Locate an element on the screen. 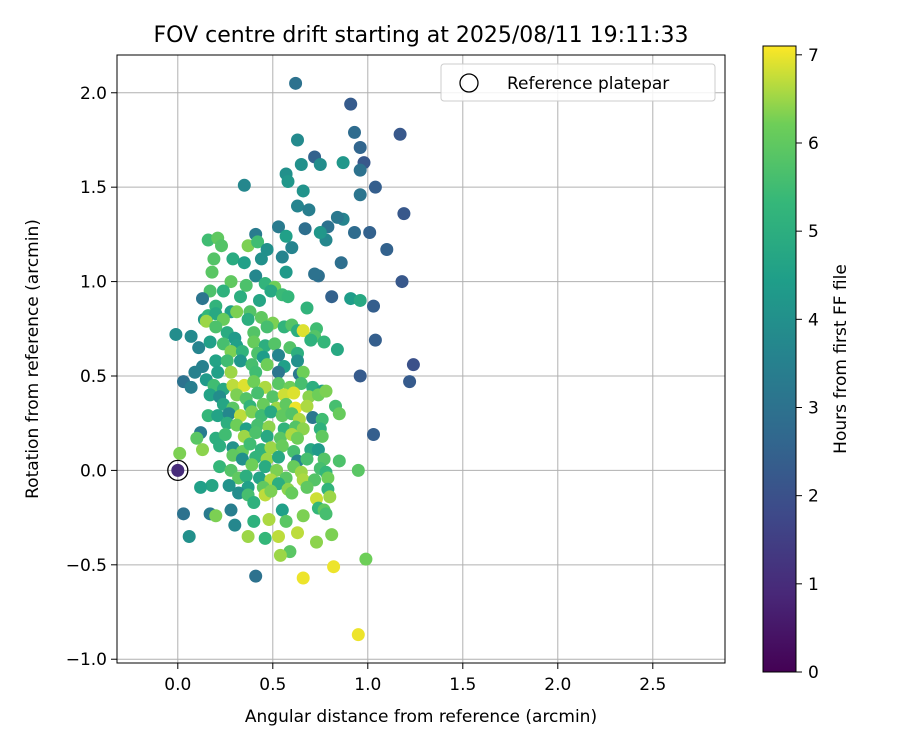 Image resolution: width=900 pixels, height=750 pixels. x-tick-label: 0.5 is located at coordinates (272, 685).